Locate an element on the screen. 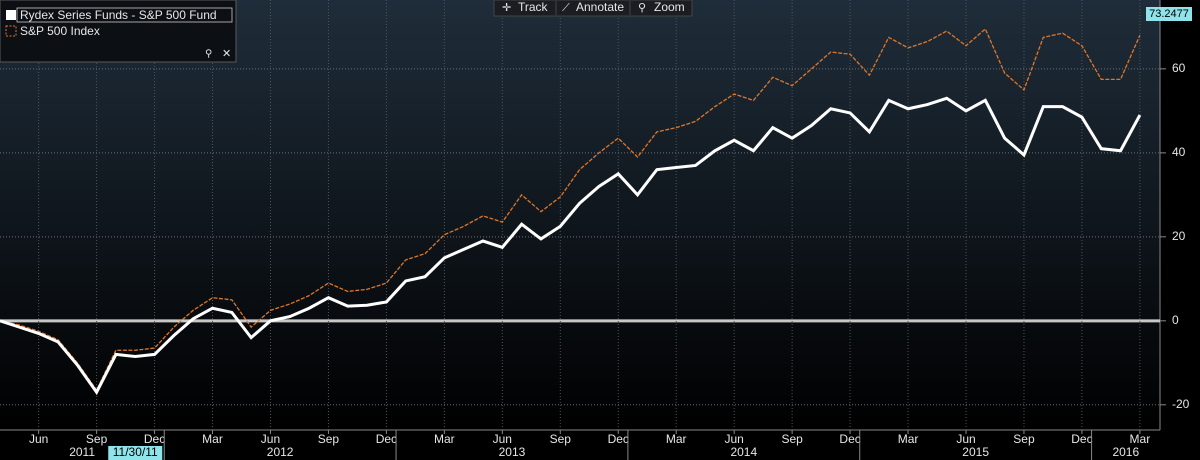 The image size is (1200, 460). toolbar-button: Zoom is located at coordinates (669, 7).